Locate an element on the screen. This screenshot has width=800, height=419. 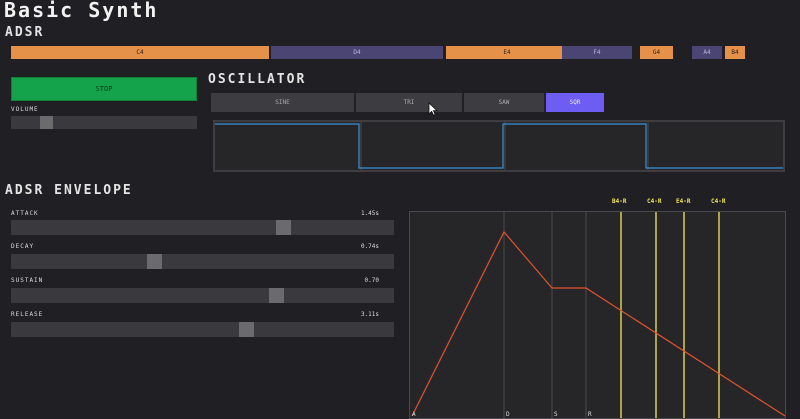
note-key-a4: A4 is located at coordinates (707, 52).